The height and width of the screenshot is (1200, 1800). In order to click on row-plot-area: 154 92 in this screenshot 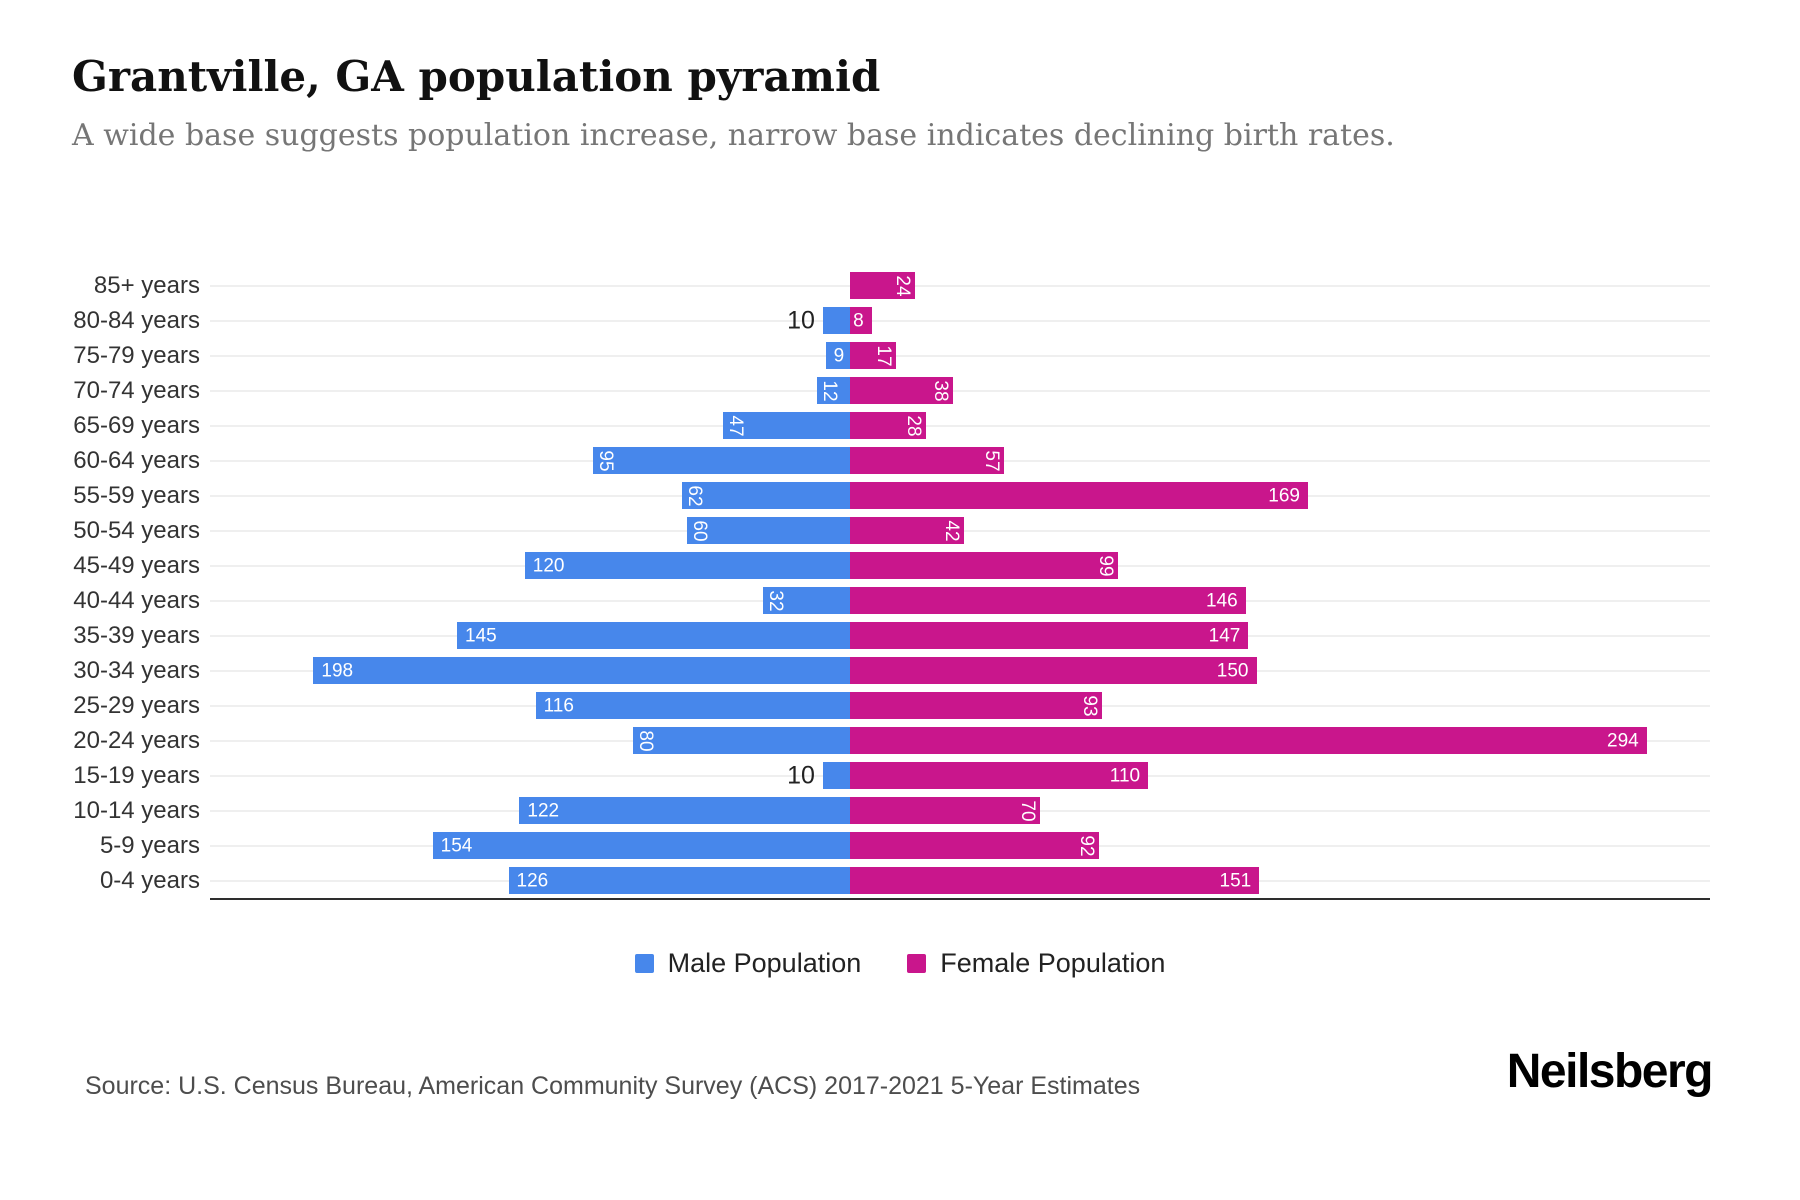, I will do `click(960, 845)`.